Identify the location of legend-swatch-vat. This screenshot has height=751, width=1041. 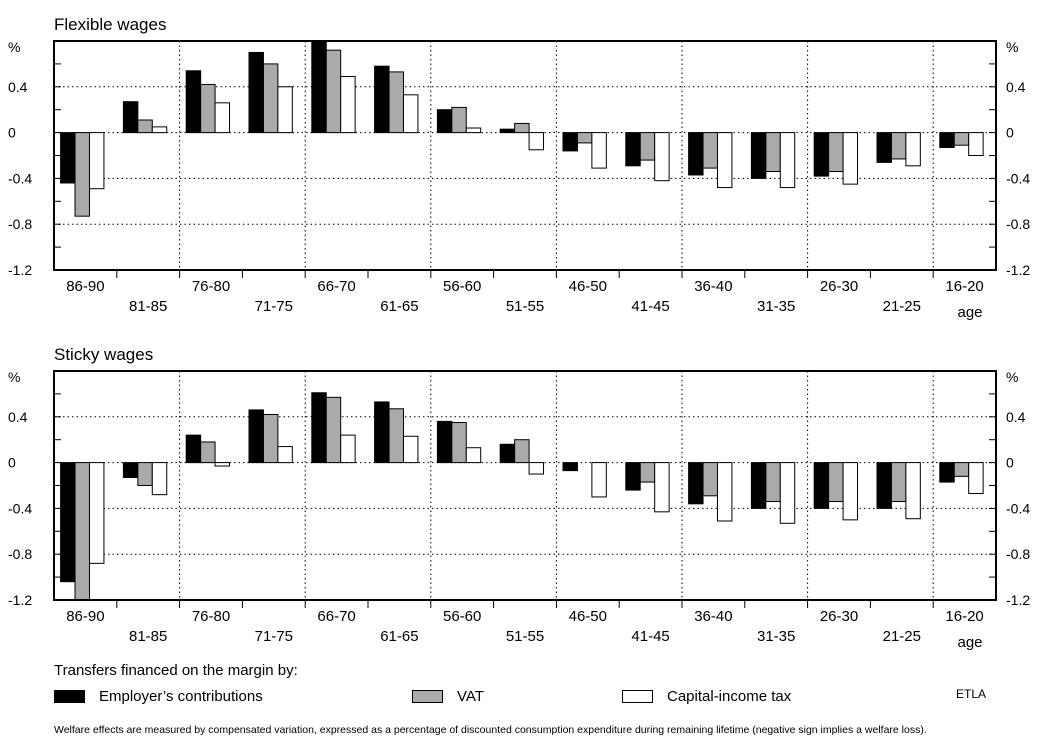
(427, 696).